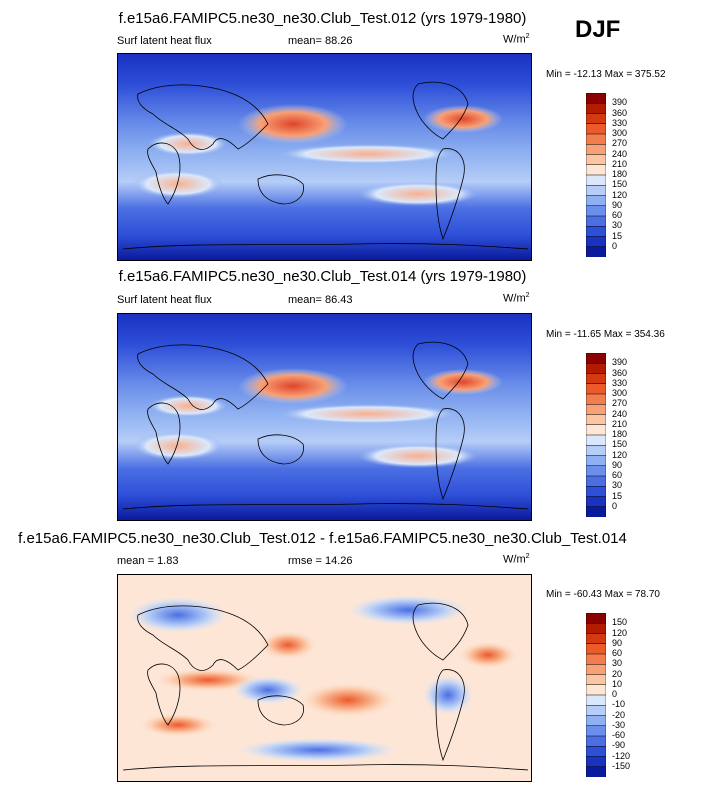 The image size is (720, 791). What do you see at coordinates (619, 735) in the screenshot?
I see `colorbar-tick-label: -60` at bounding box center [619, 735].